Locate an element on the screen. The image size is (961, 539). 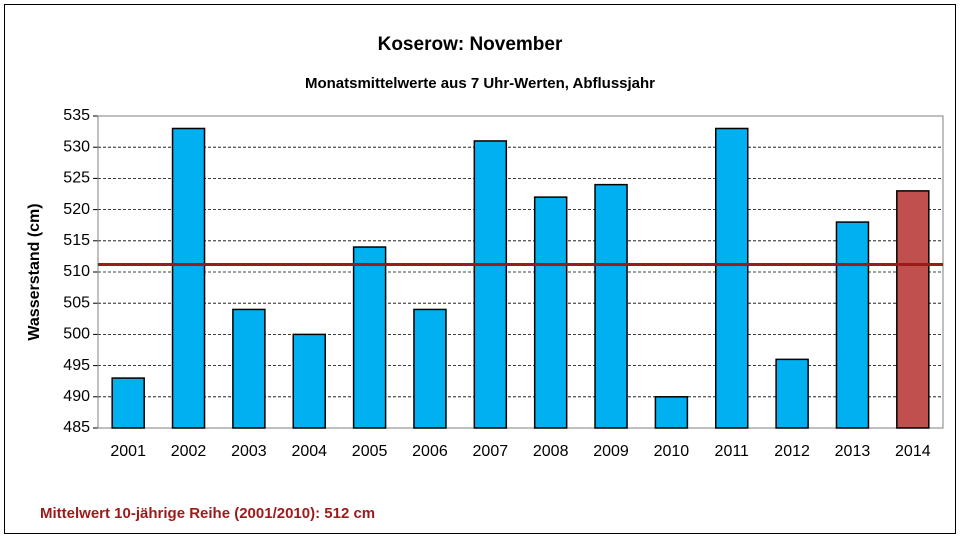
x-tick-label: 2009 is located at coordinates (611, 451).